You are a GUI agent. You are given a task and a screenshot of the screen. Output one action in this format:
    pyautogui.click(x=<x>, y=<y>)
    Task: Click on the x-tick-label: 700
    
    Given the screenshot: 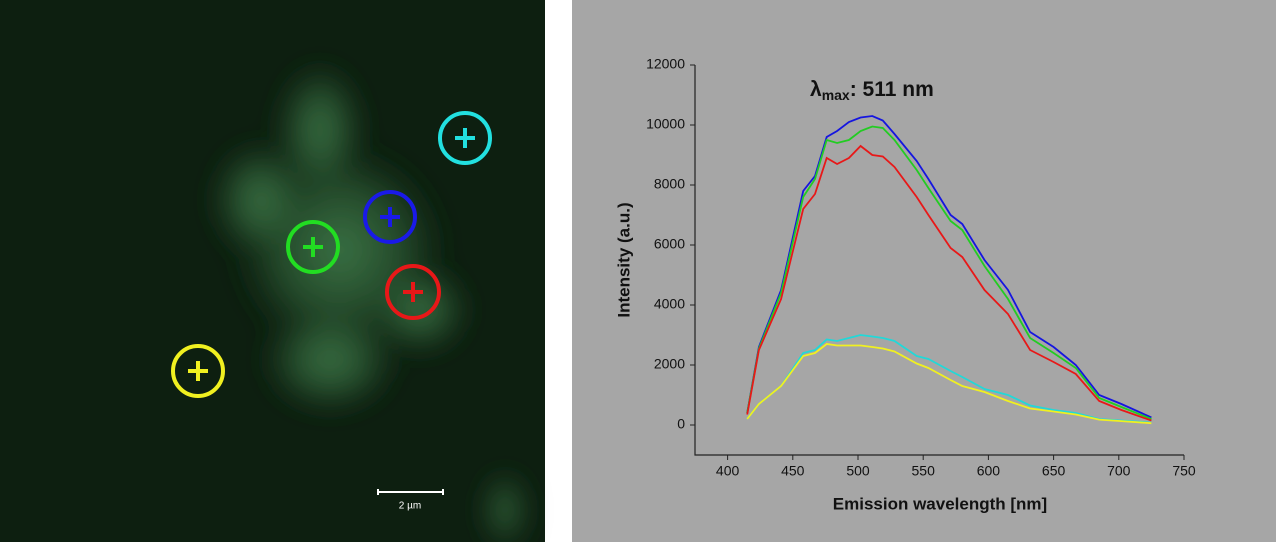 What is the action you would take?
    pyautogui.click(x=1119, y=471)
    